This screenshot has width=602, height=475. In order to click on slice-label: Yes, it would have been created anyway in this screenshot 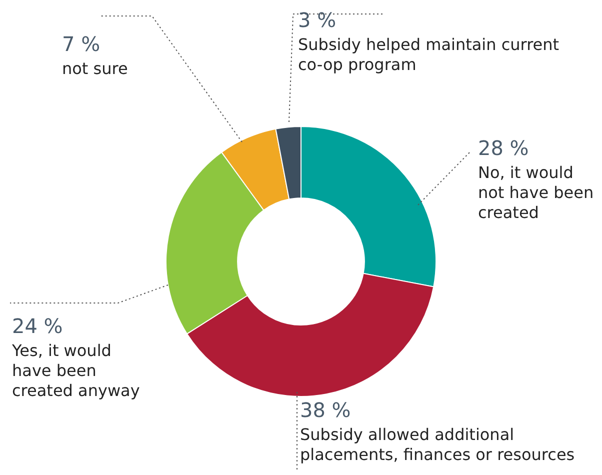, I will do `click(75, 370)`.